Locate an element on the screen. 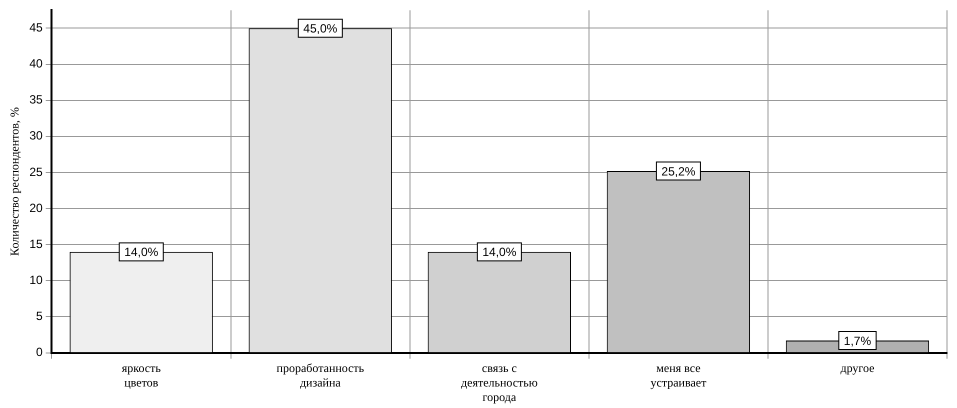  y-tick-label: 35 is located at coordinates (36, 99).